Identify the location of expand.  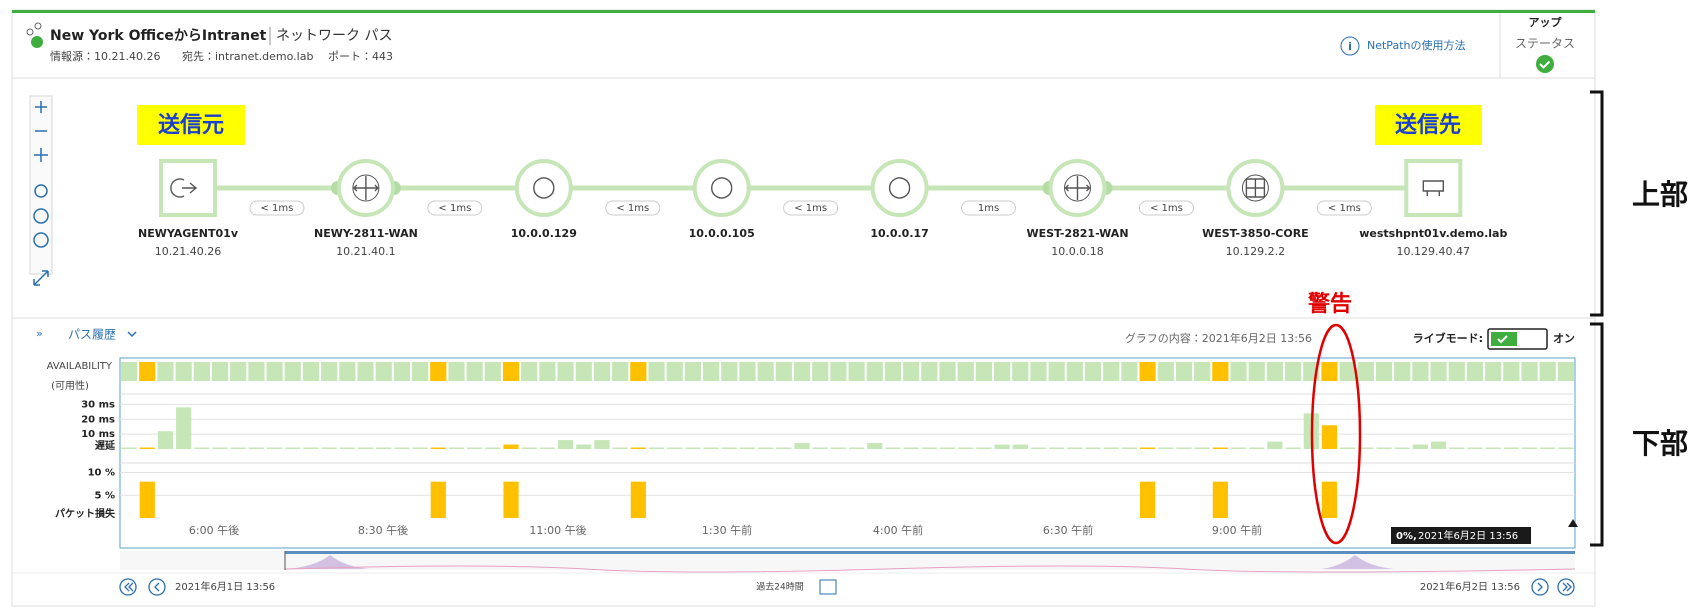
(41, 278).